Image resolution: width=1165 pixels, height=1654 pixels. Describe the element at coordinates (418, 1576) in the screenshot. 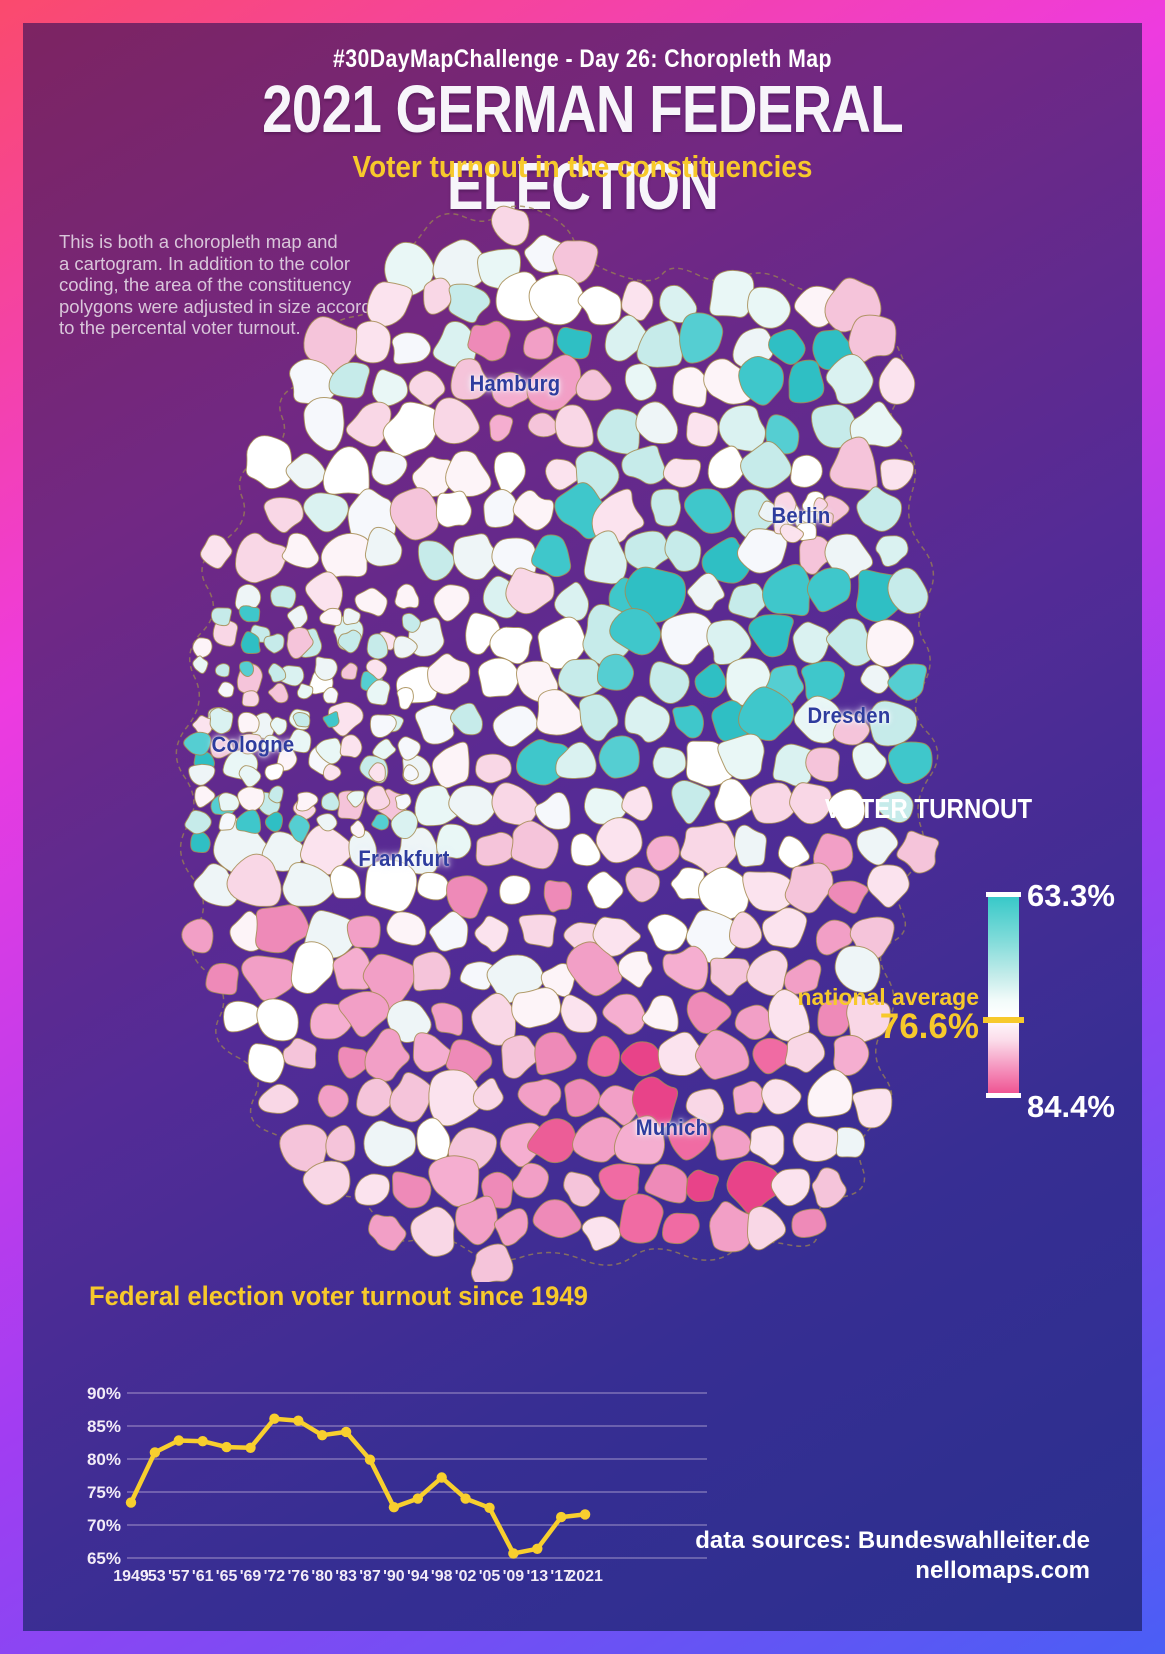

I see `svg-text: '94` at that location.